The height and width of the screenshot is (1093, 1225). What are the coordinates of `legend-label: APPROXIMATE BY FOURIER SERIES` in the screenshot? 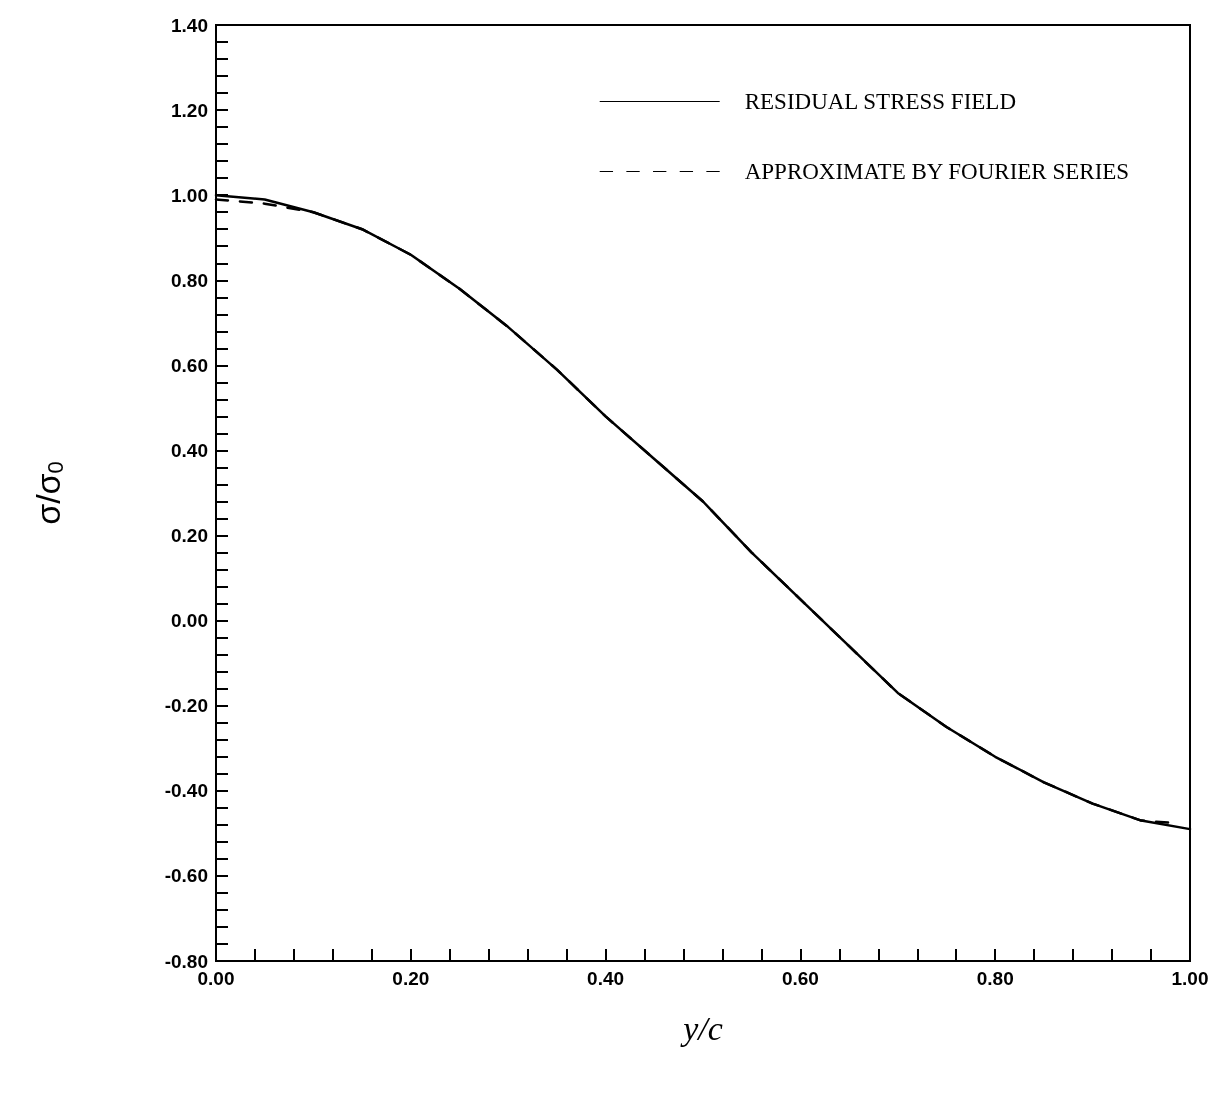 It's located at (937, 171).